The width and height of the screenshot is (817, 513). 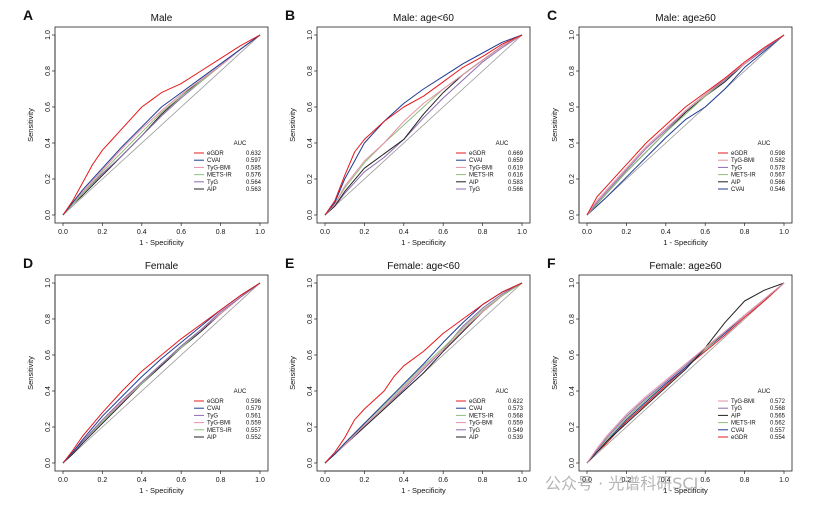 I want to click on roc-curve-cvai, so click(x=161, y=125).